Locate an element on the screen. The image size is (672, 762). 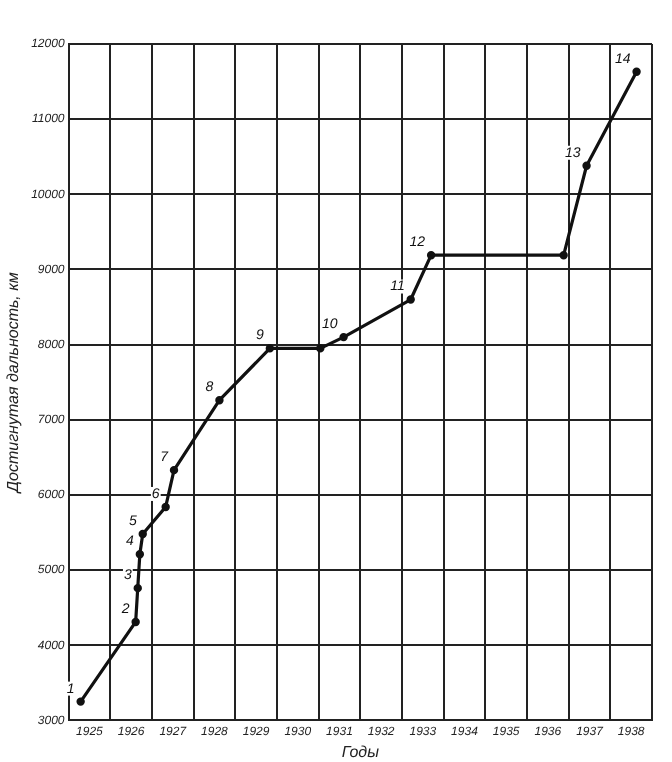
y-axis-title: Достигнутая дальность, км is located at coordinates (13, 383).